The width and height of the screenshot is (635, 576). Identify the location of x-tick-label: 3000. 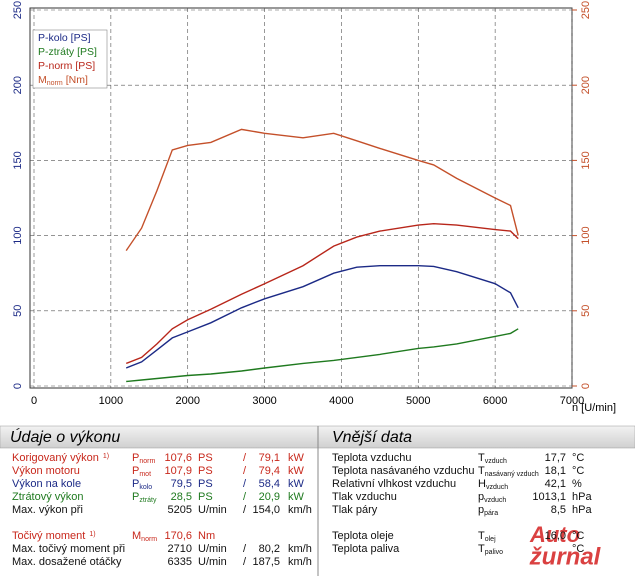
(264, 401).